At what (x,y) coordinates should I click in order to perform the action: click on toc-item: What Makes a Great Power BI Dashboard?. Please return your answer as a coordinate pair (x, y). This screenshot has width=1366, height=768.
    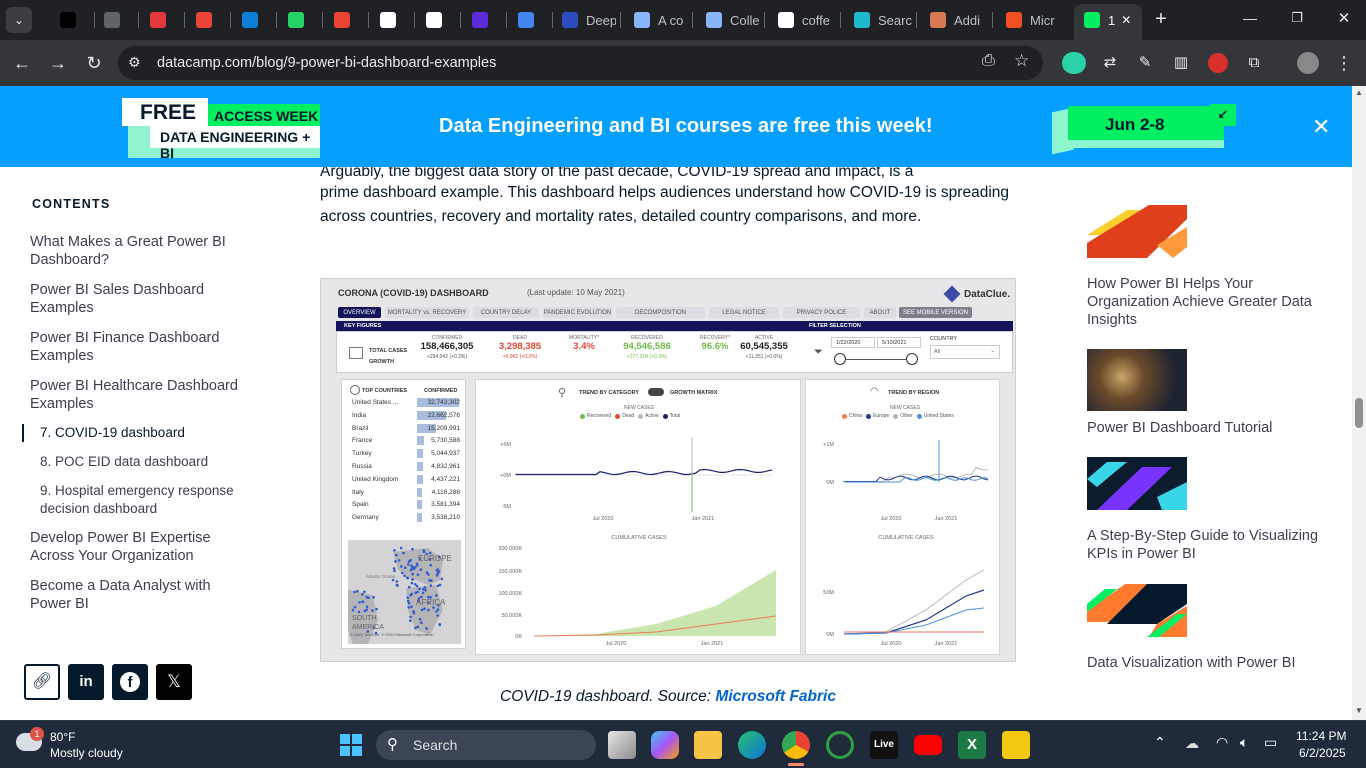
    Looking at the image, I should click on (128, 251).